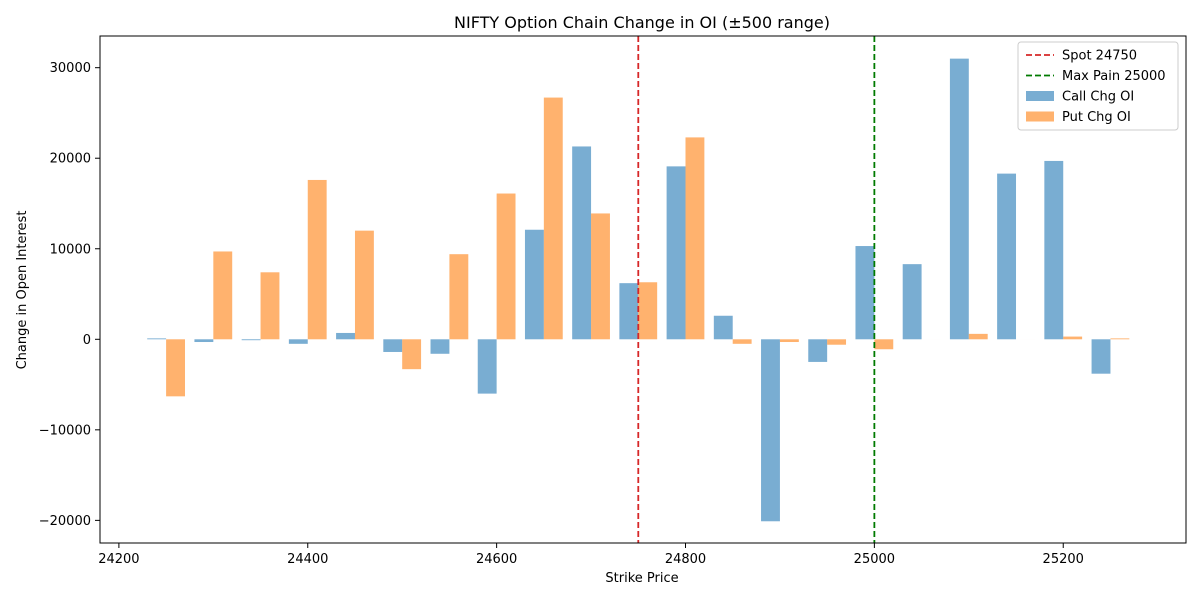 The image size is (1200, 600). Describe the element at coordinates (1040, 96) in the screenshot. I see `legend-swatch-call` at that location.